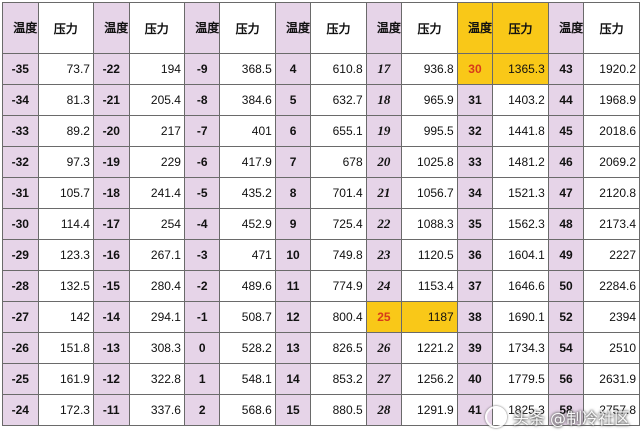  What do you see at coordinates (520, 317) in the screenshot?
I see `pressure-cell: 1690.1` at bounding box center [520, 317].